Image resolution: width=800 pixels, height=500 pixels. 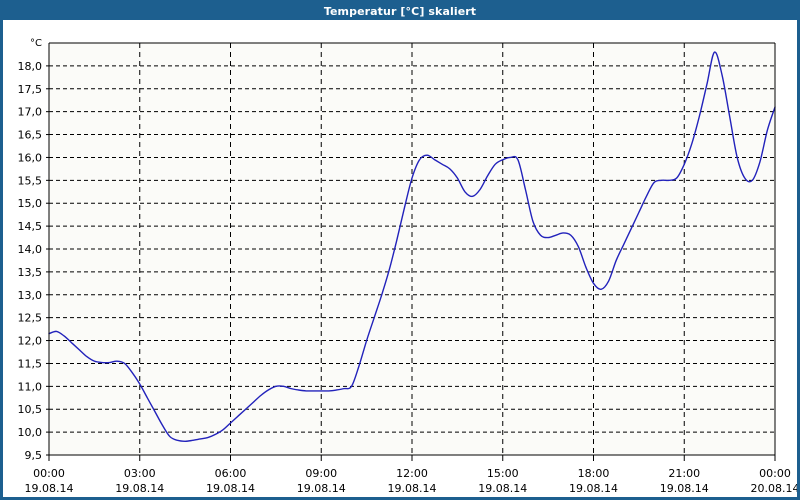 What do you see at coordinates (30, 341) in the screenshot?
I see `y-axis-tick-label: 12,0` at bounding box center [30, 341].